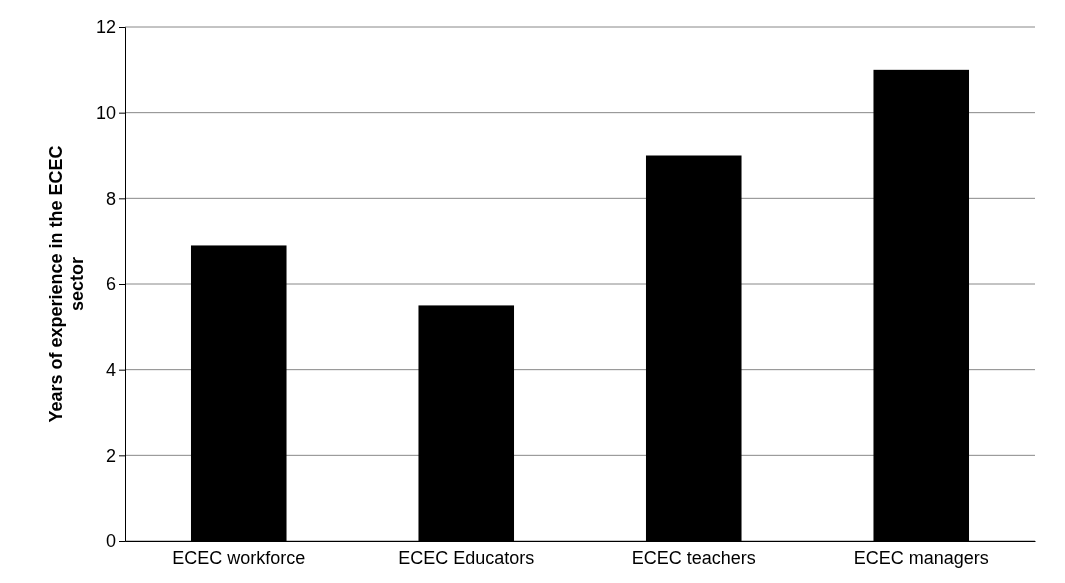 Image resolution: width=1065 pixels, height=583 pixels. What do you see at coordinates (105, 112) in the screenshot?
I see `y-tick-label: 10` at bounding box center [105, 112].